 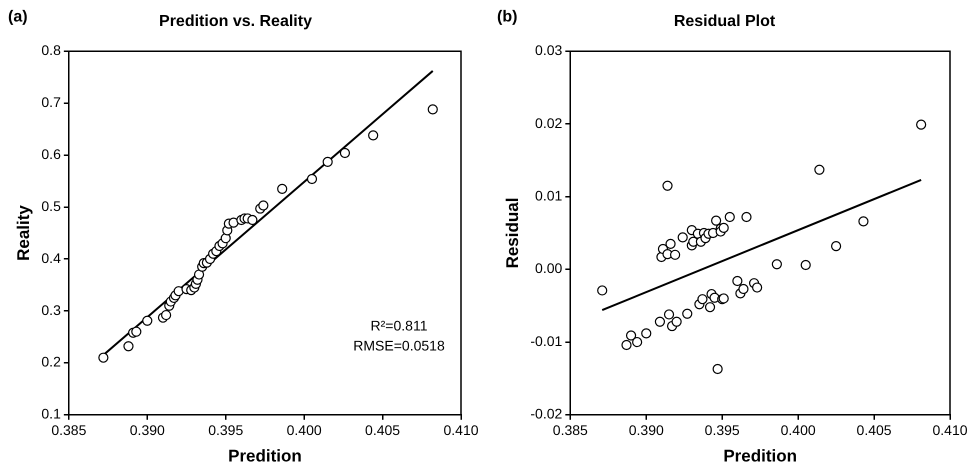 What do you see at coordinates (51, 102) in the screenshot?
I see `y-tick-label: 0.7` at bounding box center [51, 102].